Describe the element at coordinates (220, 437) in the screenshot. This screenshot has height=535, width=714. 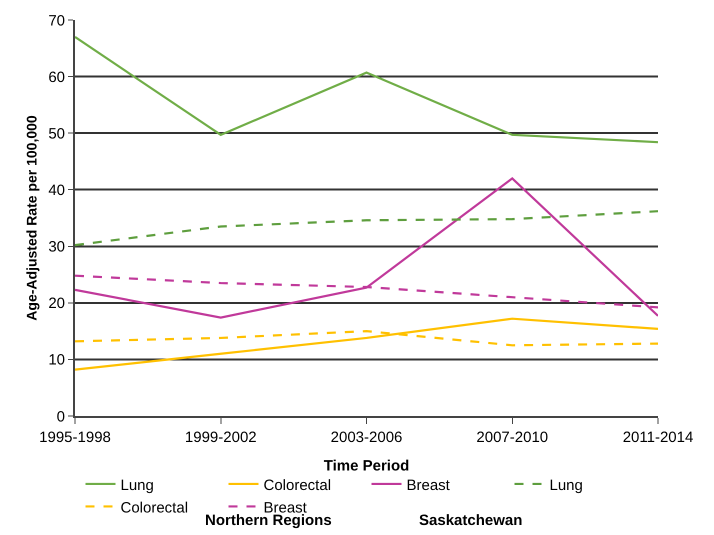
I see `x-tick-label: 1999-2002` at that location.